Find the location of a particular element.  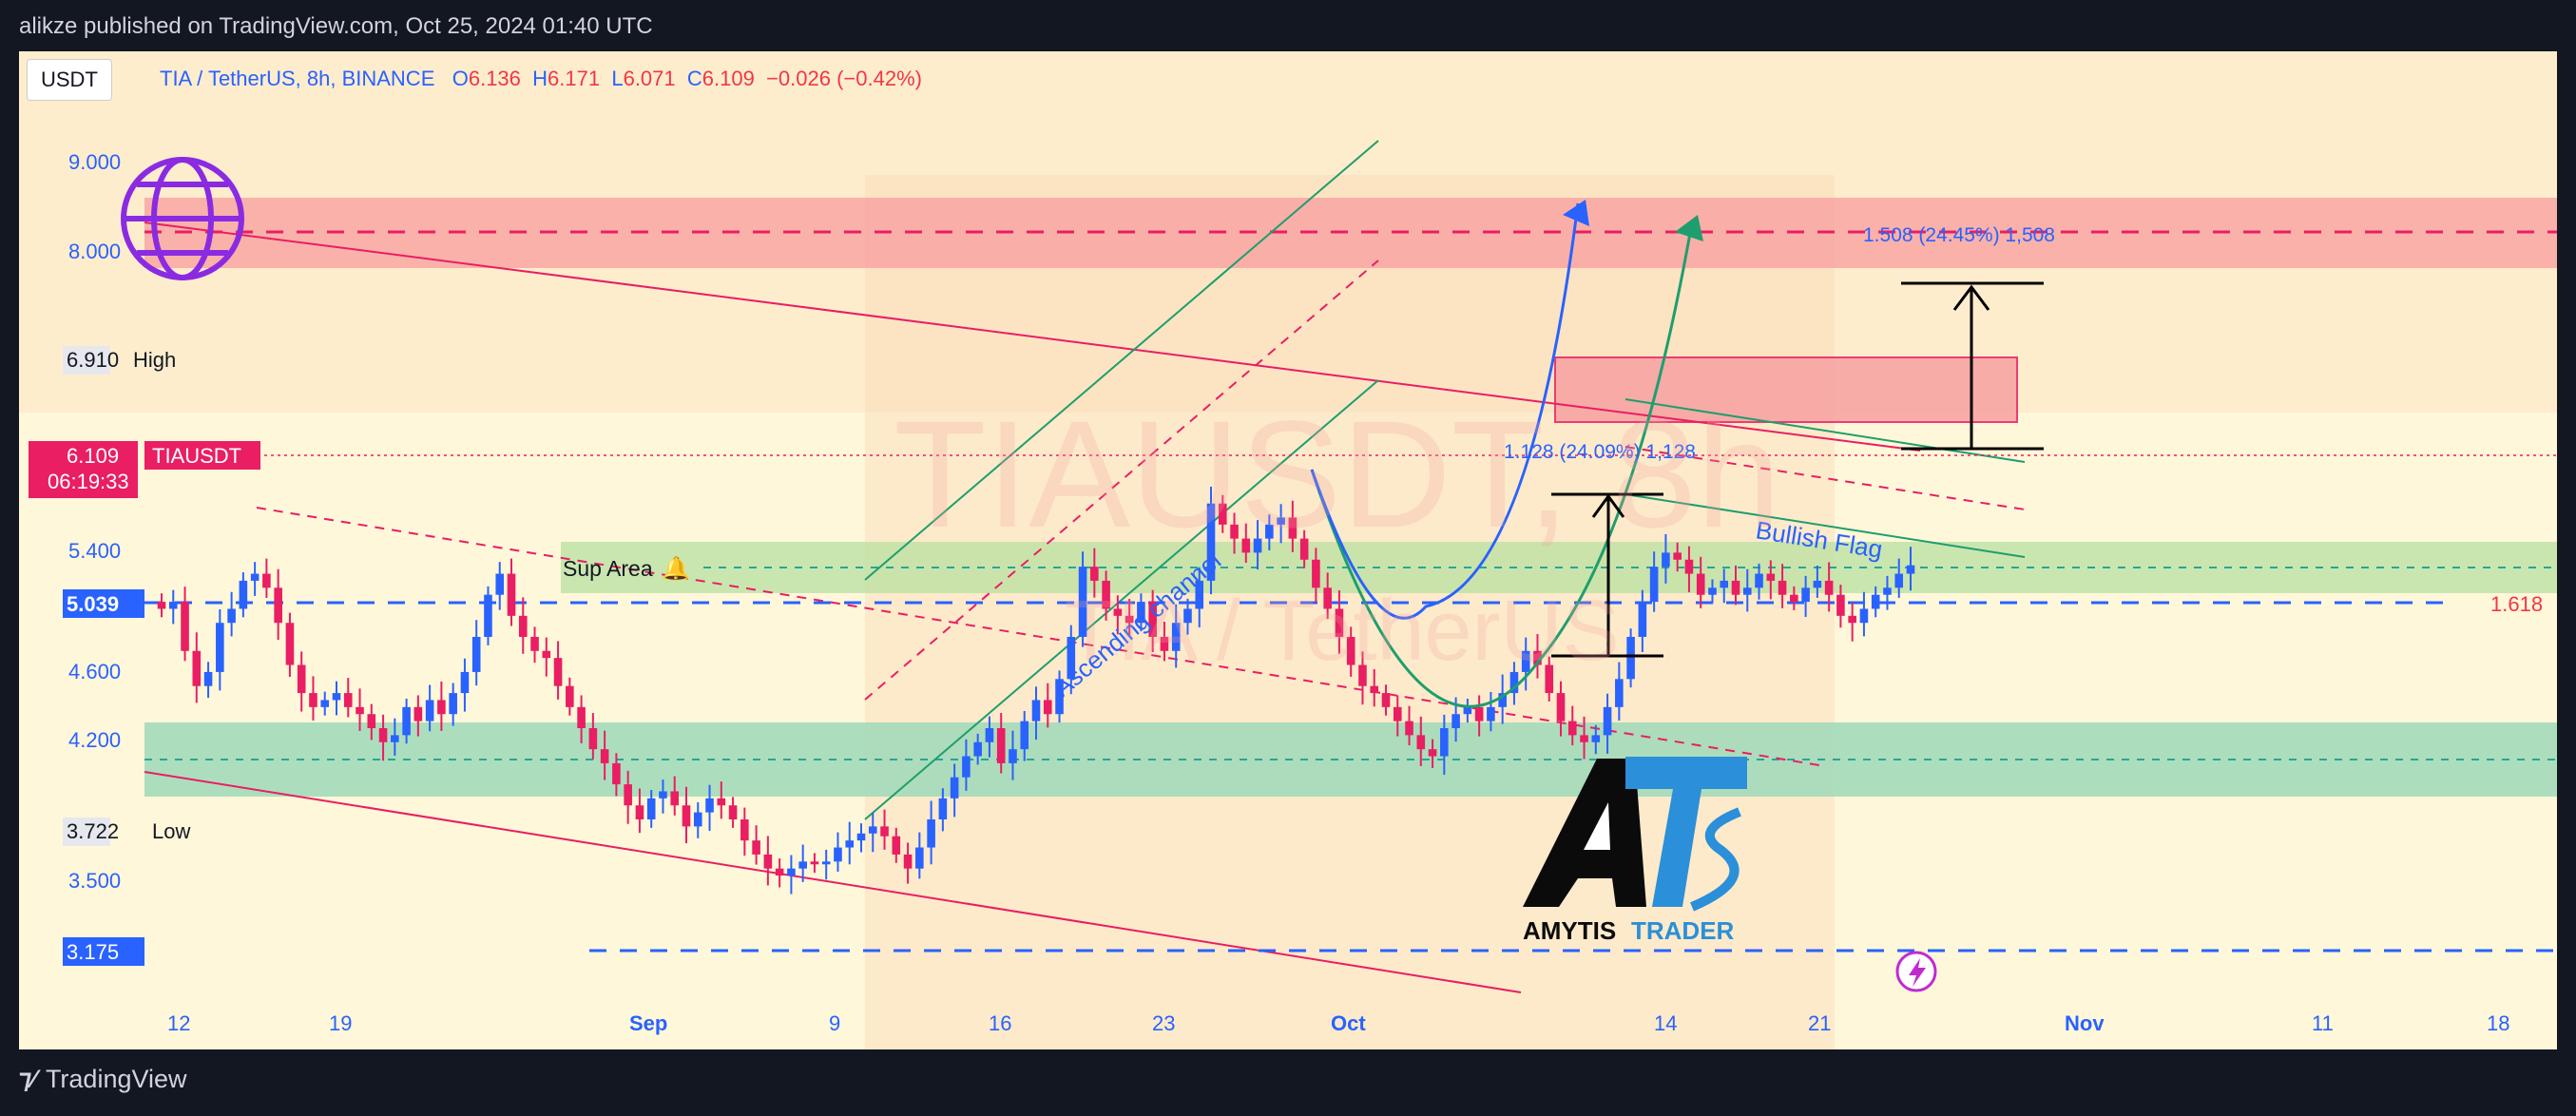

ascending-channel-upper is located at coordinates (1121, 361).